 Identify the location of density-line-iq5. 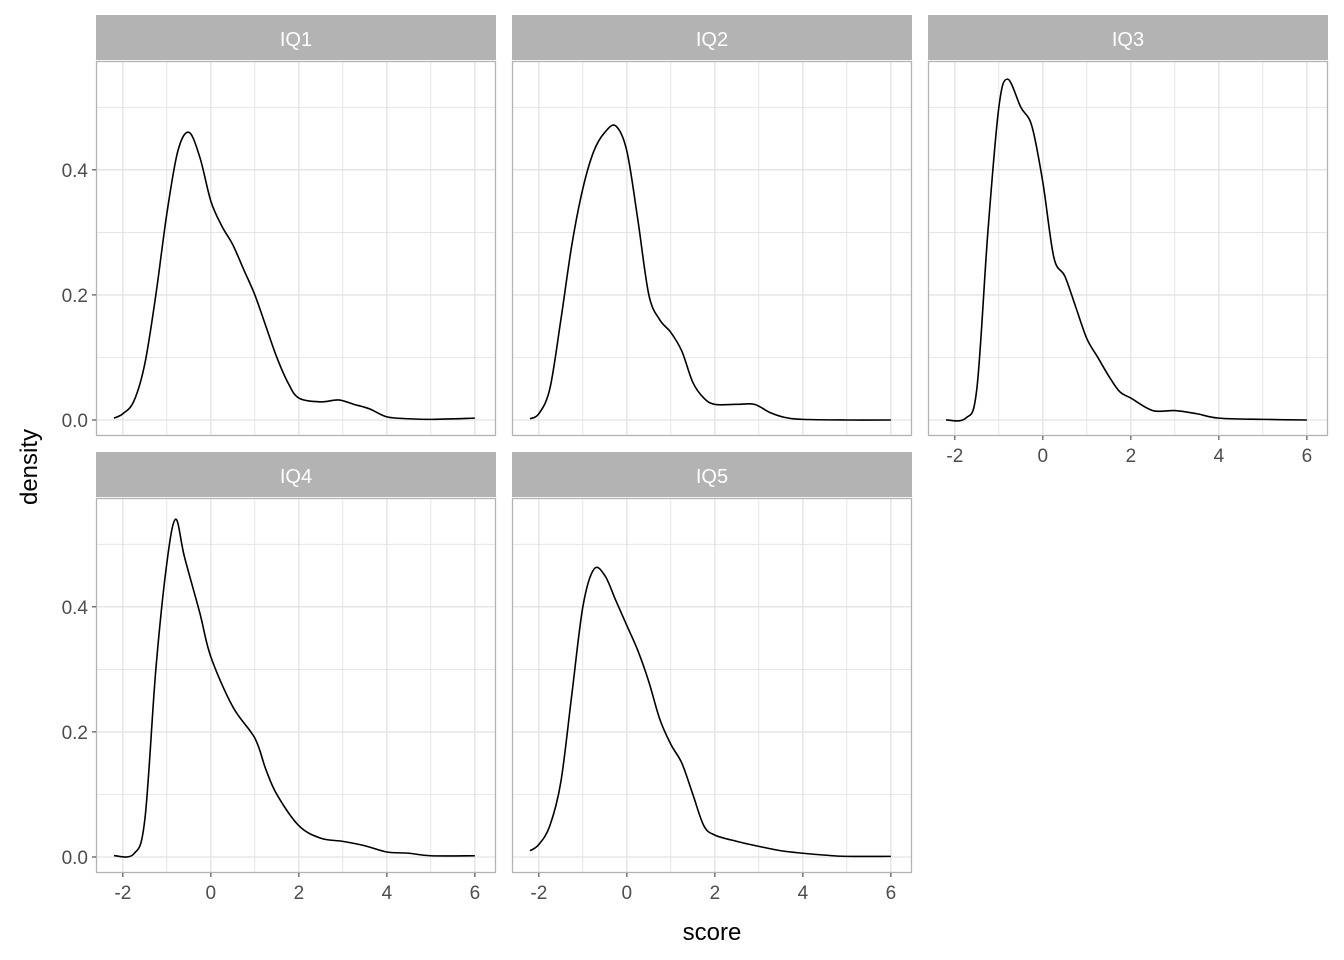
(710, 712).